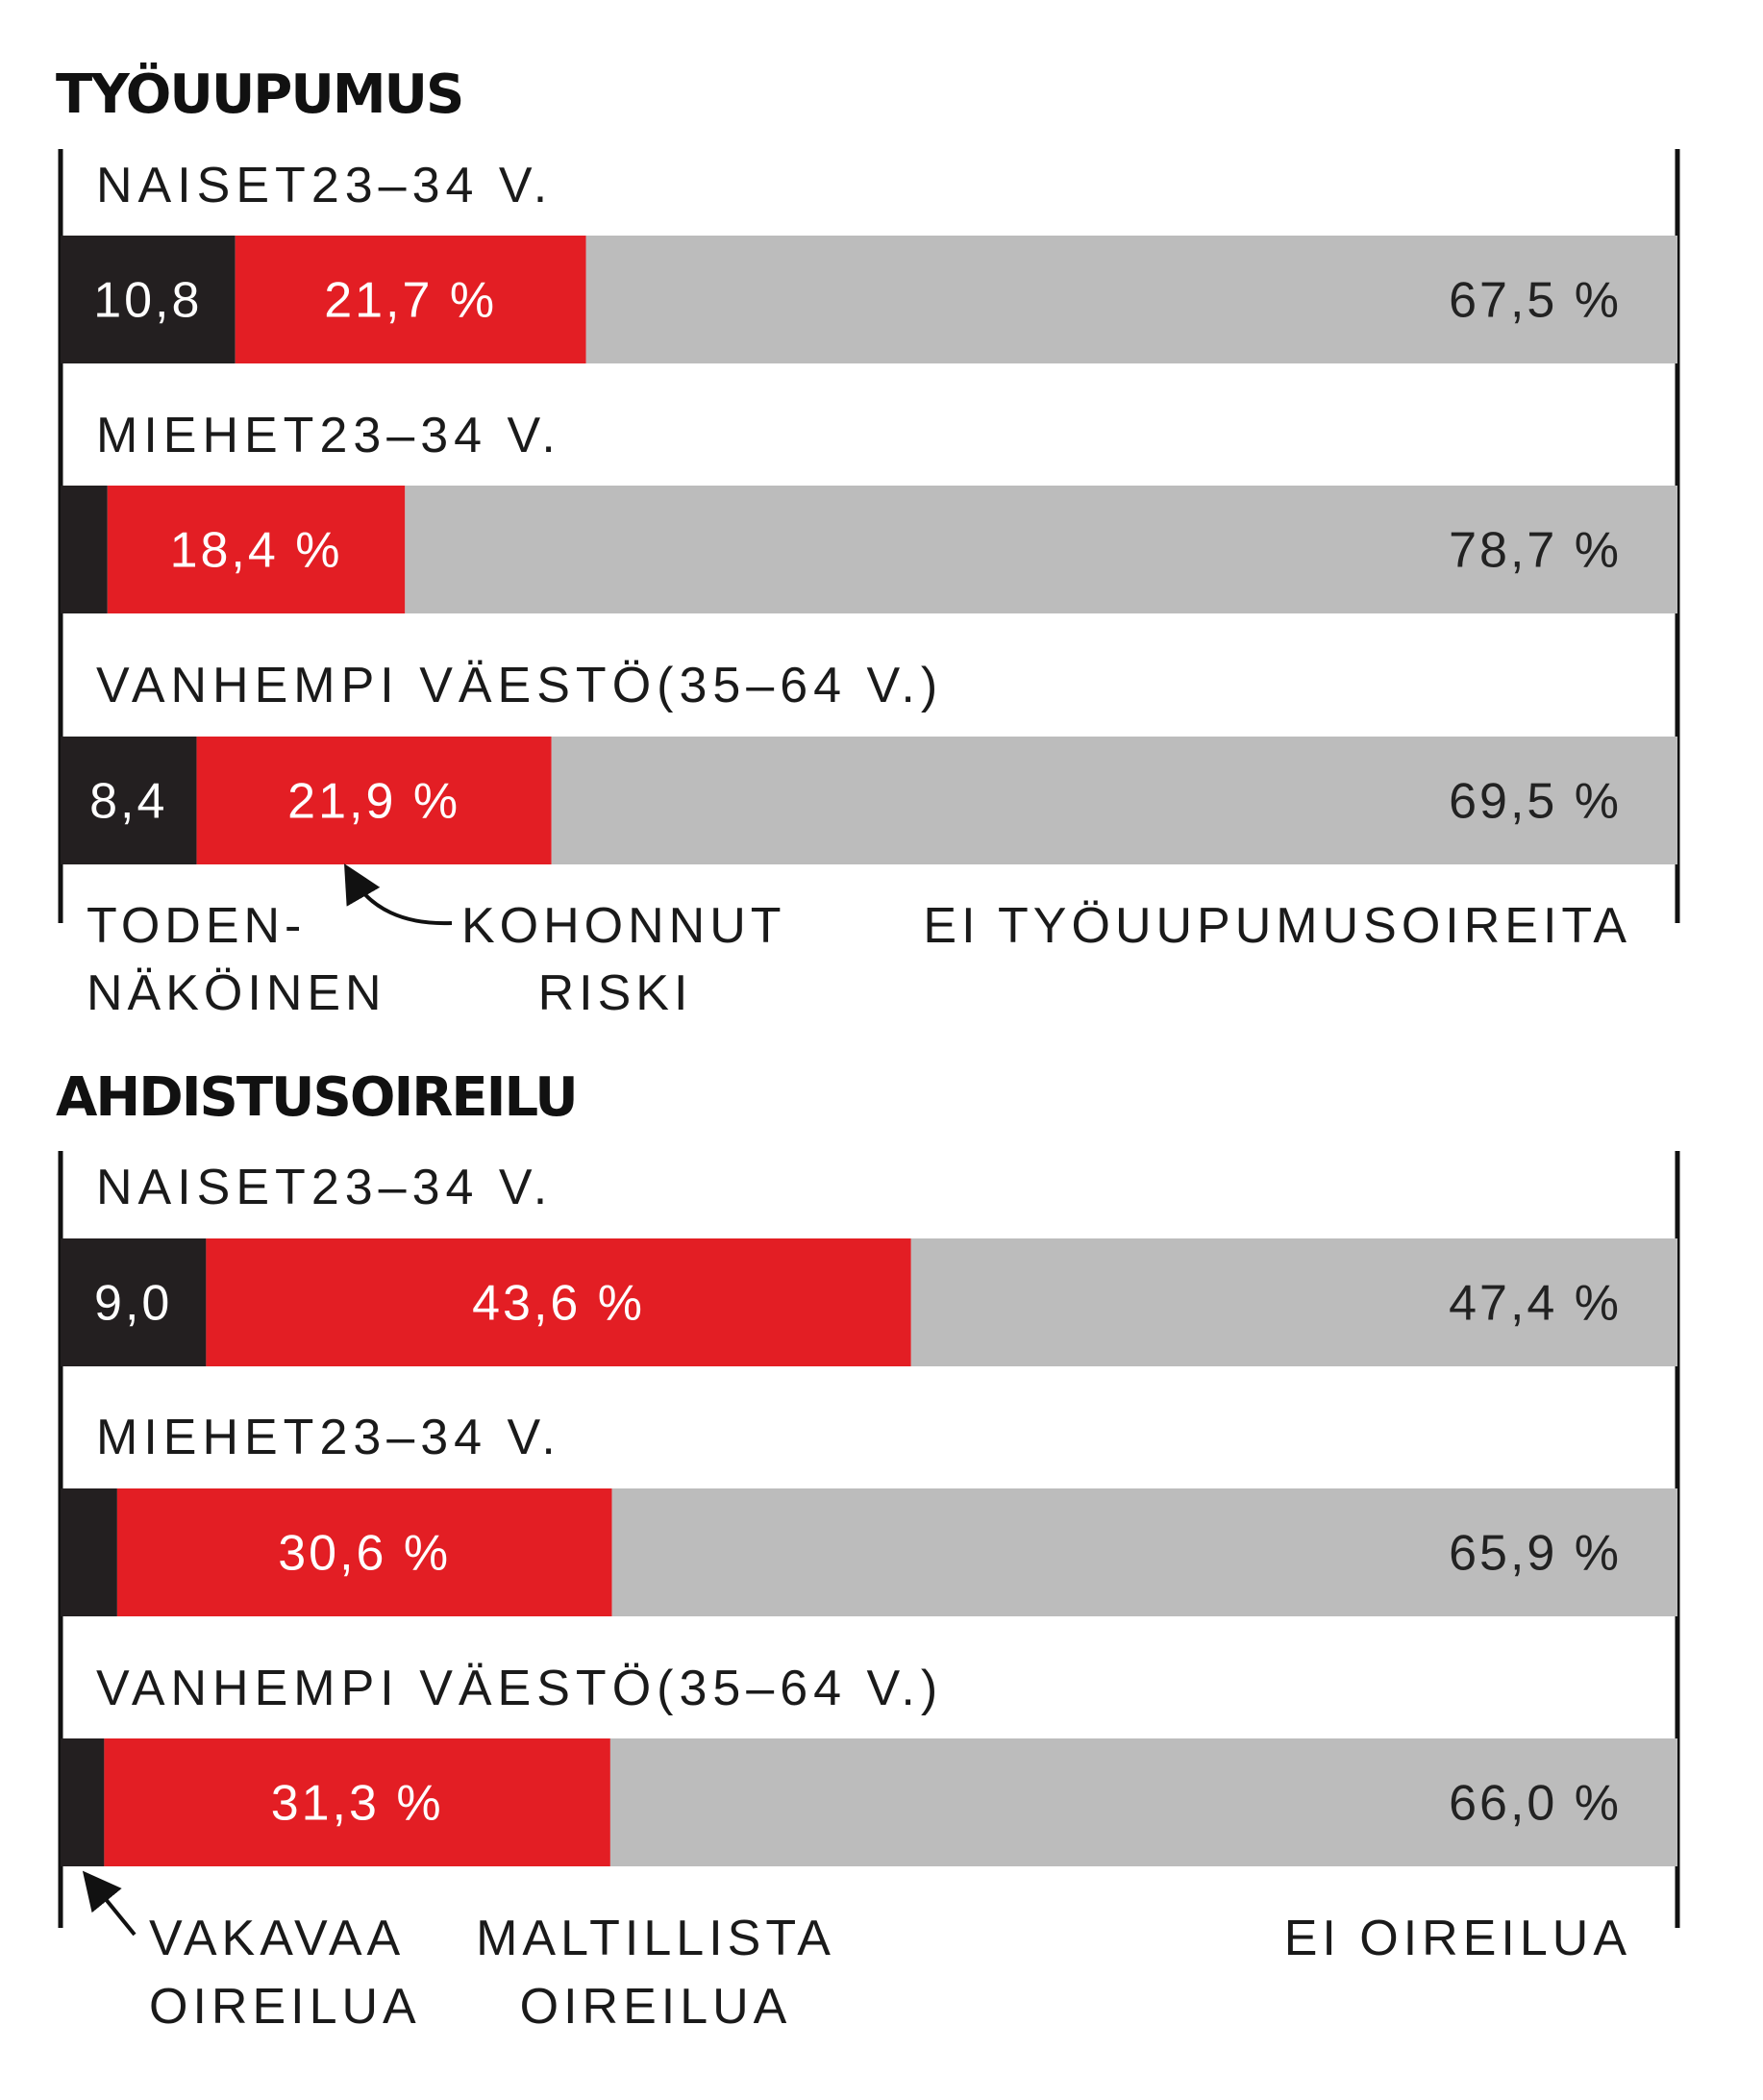 The image size is (1763, 2100). What do you see at coordinates (1535, 1554) in the screenshot?
I see `data-label: 65,9 %` at bounding box center [1535, 1554].